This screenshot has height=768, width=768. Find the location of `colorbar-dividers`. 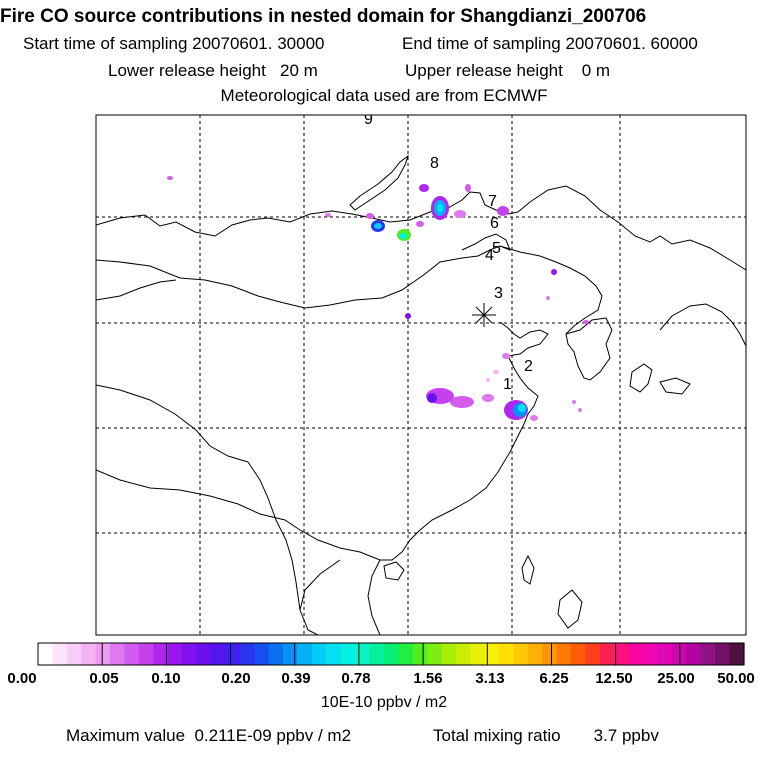

colorbar-dividers is located at coordinates (391, 654).